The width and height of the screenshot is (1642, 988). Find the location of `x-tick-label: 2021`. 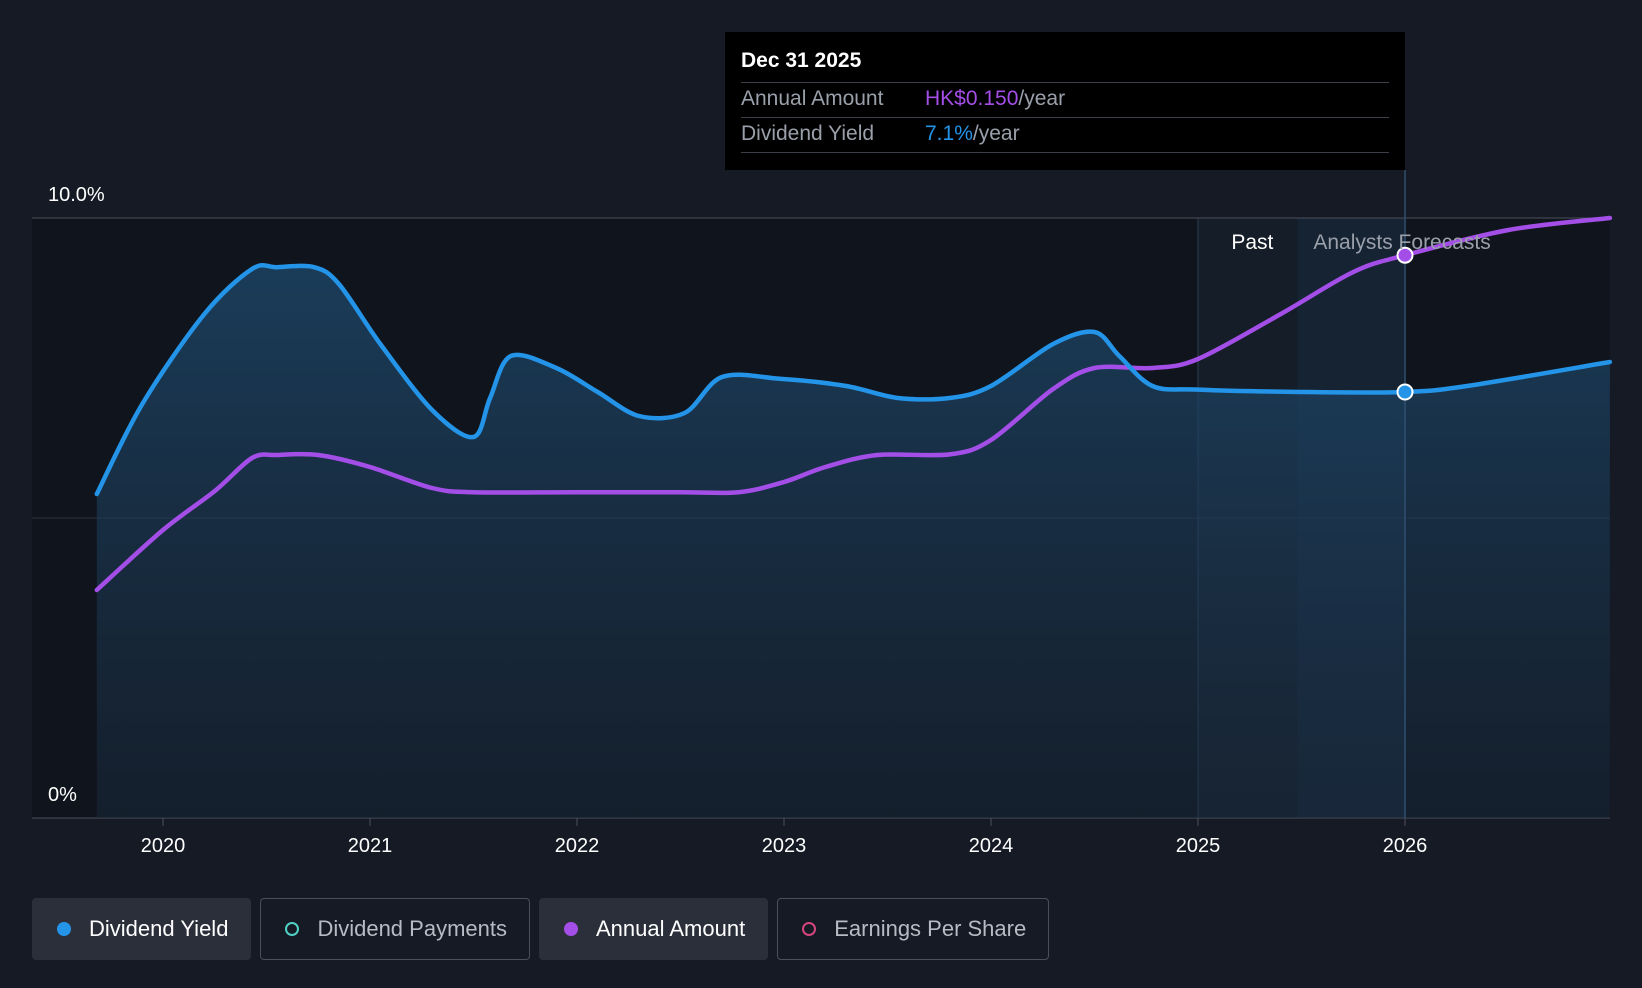

x-tick-label: 2021 is located at coordinates (370, 846).